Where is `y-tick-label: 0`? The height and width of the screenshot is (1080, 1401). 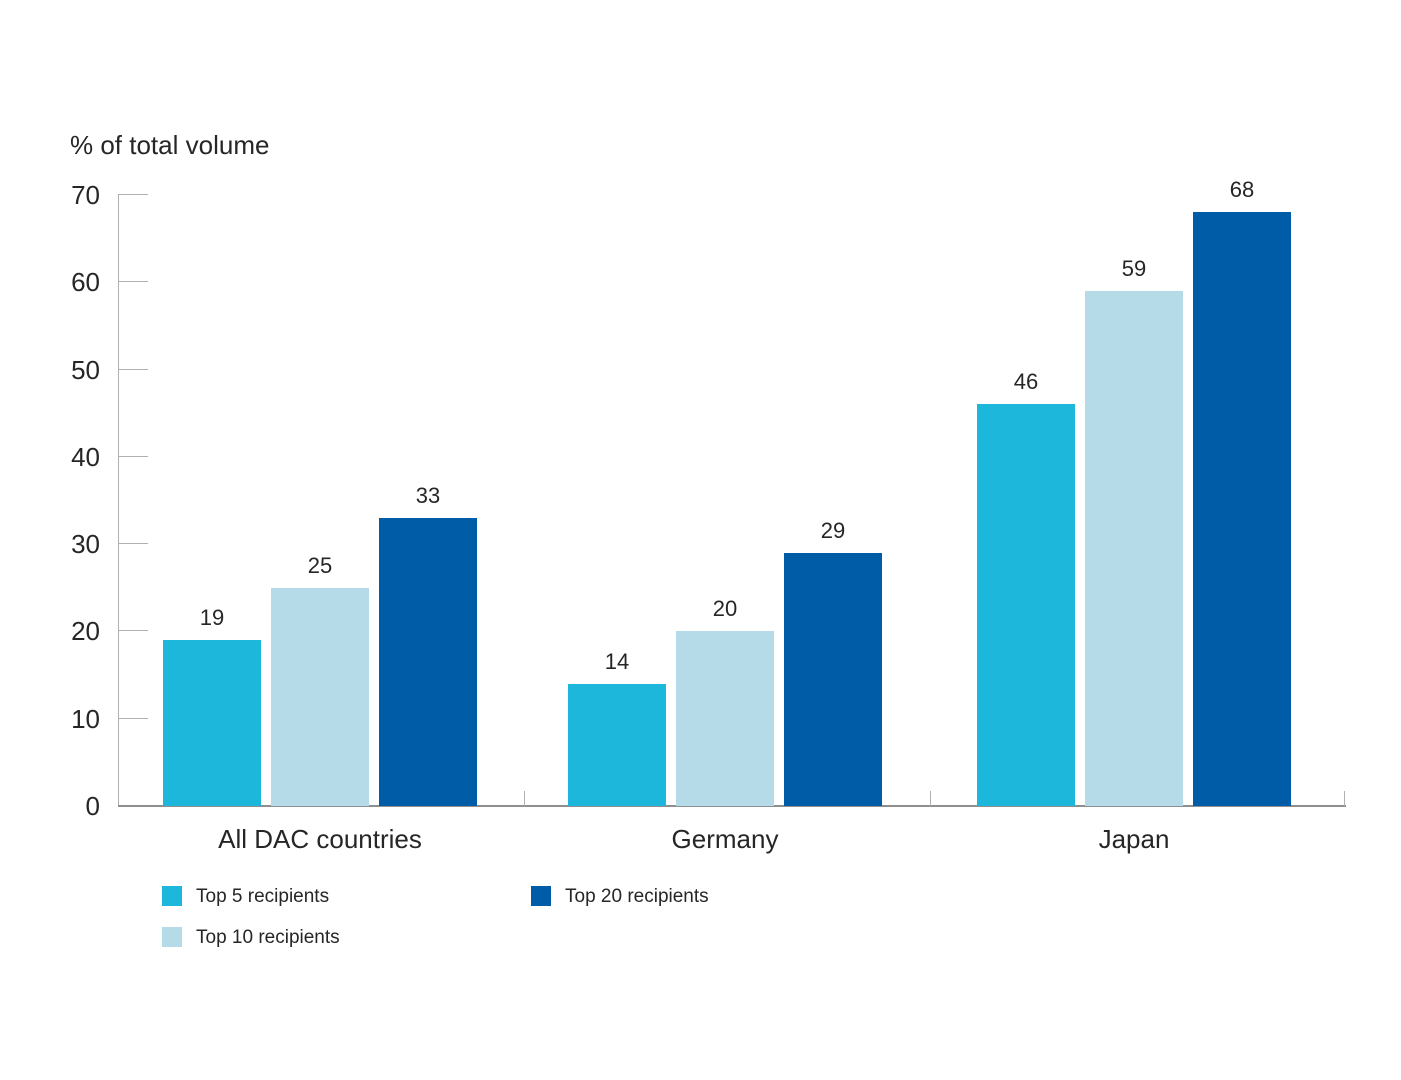 y-tick-label: 0 is located at coordinates (92, 806).